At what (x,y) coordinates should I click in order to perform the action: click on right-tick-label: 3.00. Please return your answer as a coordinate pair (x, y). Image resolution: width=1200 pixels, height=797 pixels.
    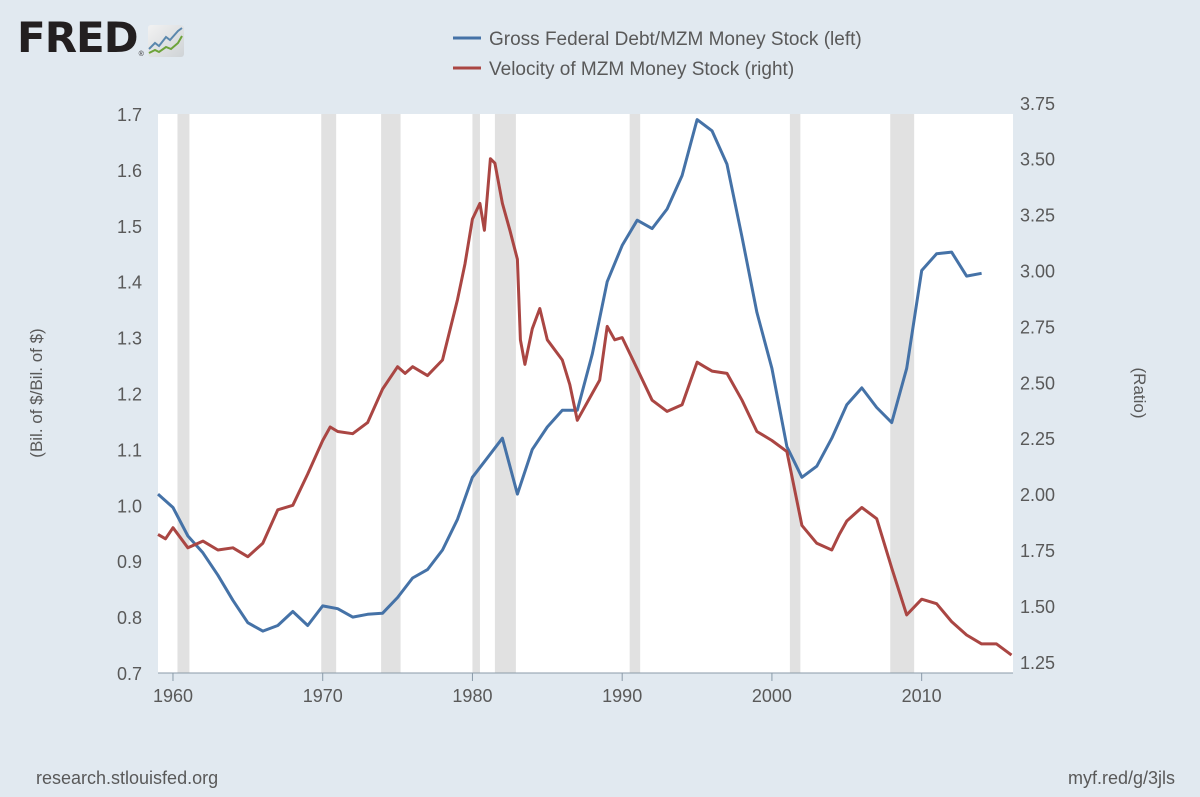
    Looking at the image, I should click on (1037, 272).